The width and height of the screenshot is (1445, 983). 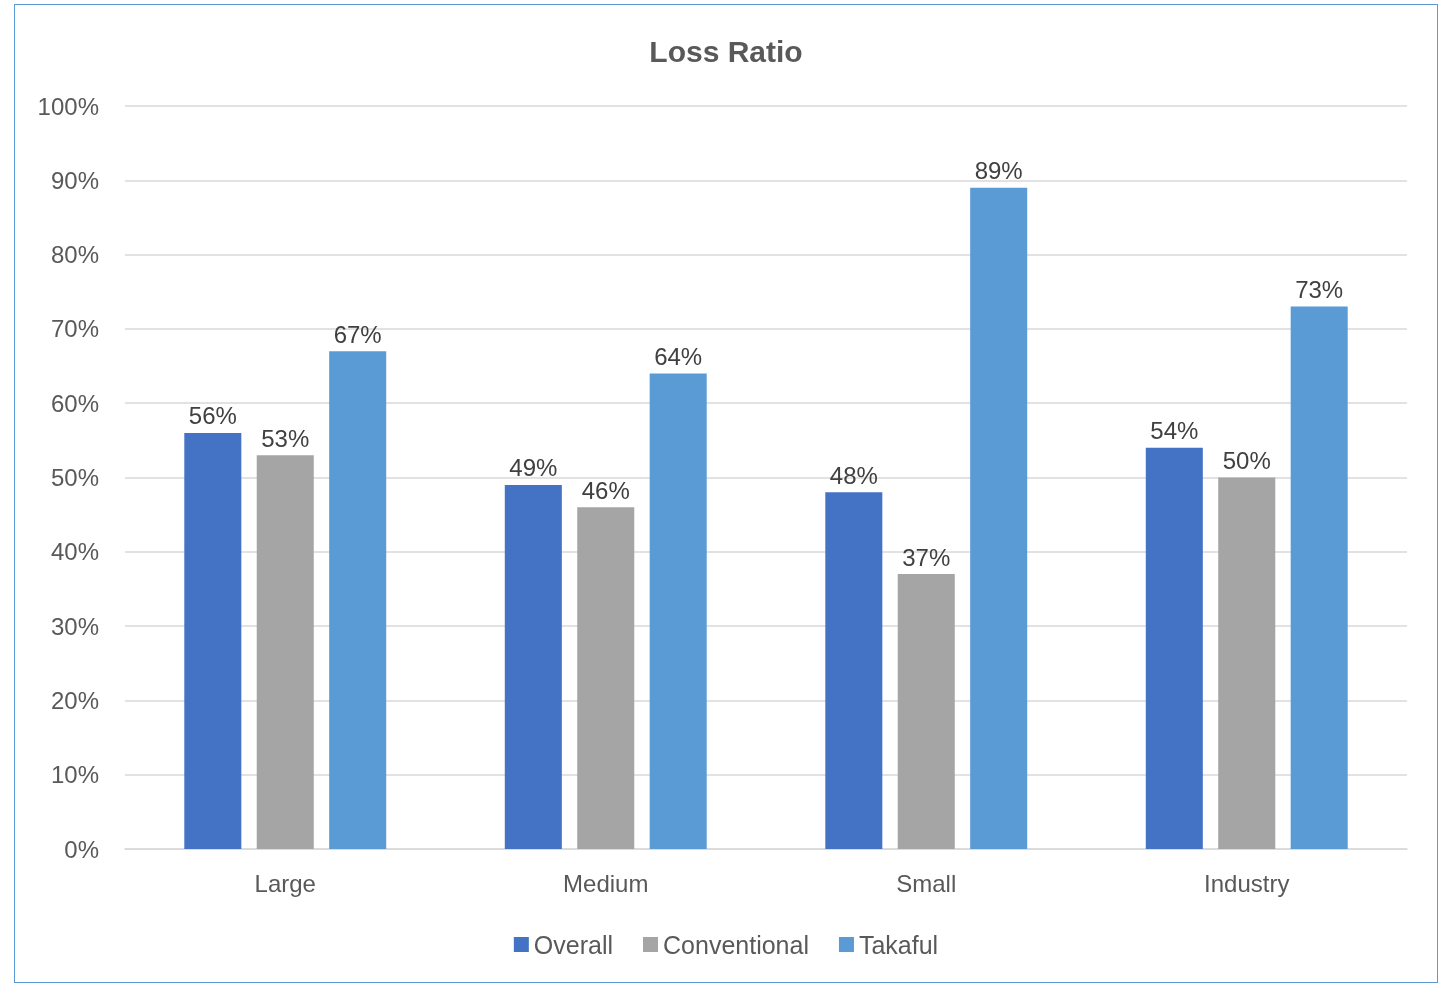 I want to click on data-label: 53%, so click(x=285, y=438).